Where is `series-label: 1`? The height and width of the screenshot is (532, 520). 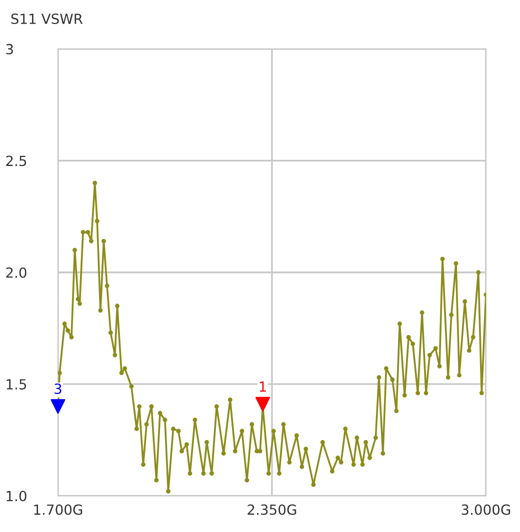 series-label: 1 is located at coordinates (263, 386).